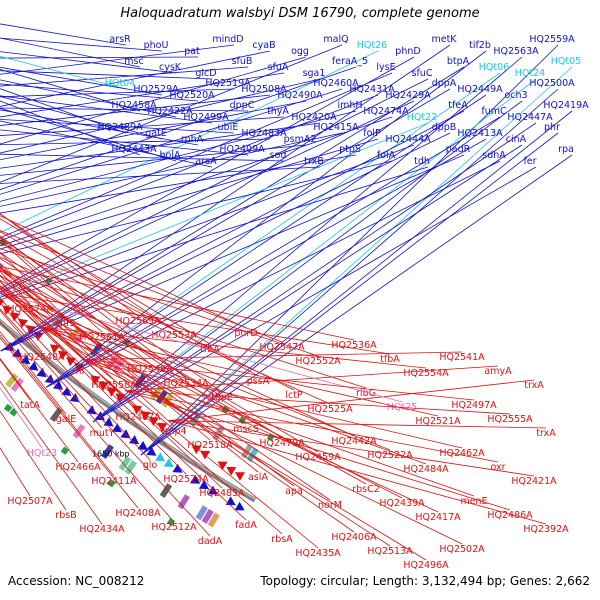 This screenshot has height=600, width=600. Describe the element at coordinates (300, 139) in the screenshot. I see `forward-gene-label: psmA2` at that location.